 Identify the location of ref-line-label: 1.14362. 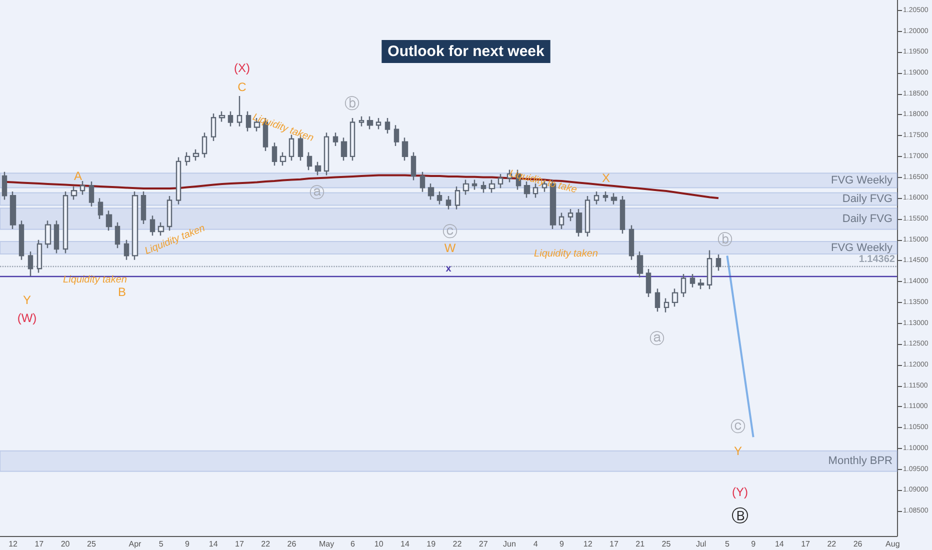
(877, 259).